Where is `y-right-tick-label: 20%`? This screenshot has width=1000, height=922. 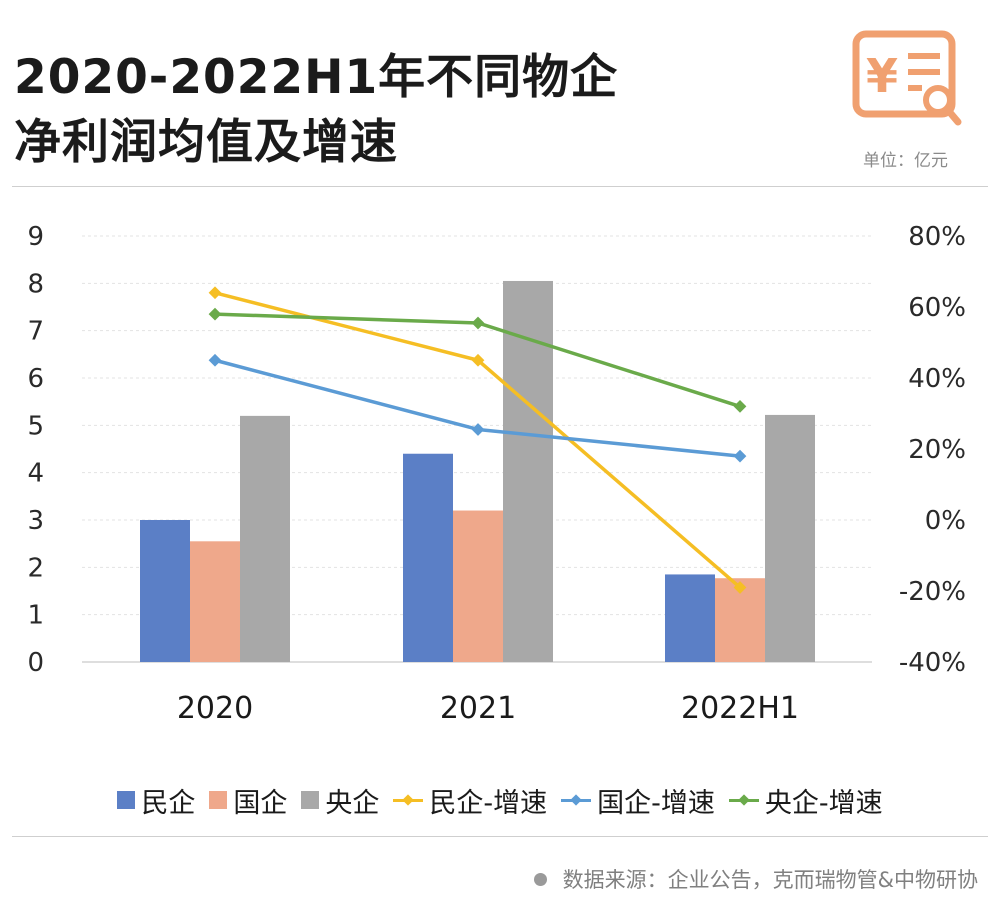
y-right-tick-label: 20% is located at coordinates (937, 450).